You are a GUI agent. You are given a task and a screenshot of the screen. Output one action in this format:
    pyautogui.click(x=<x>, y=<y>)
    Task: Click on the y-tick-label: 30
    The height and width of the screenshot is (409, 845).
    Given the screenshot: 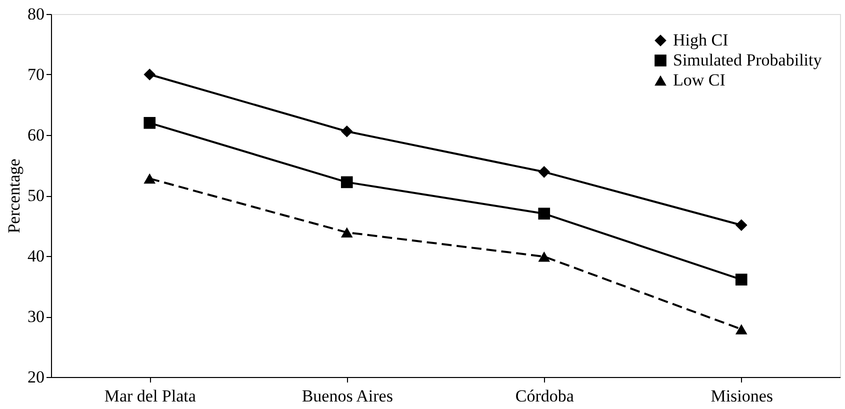 What is the action you would take?
    pyautogui.click(x=36, y=316)
    